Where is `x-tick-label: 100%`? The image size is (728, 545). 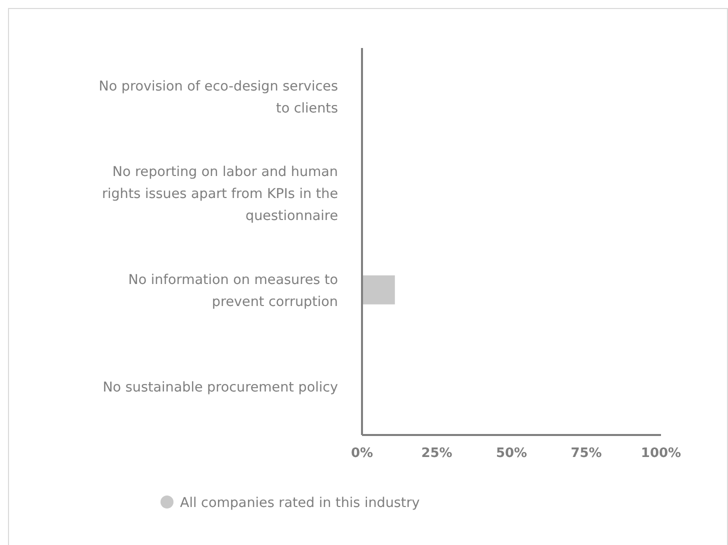 x-tick-label: 100% is located at coordinates (661, 453).